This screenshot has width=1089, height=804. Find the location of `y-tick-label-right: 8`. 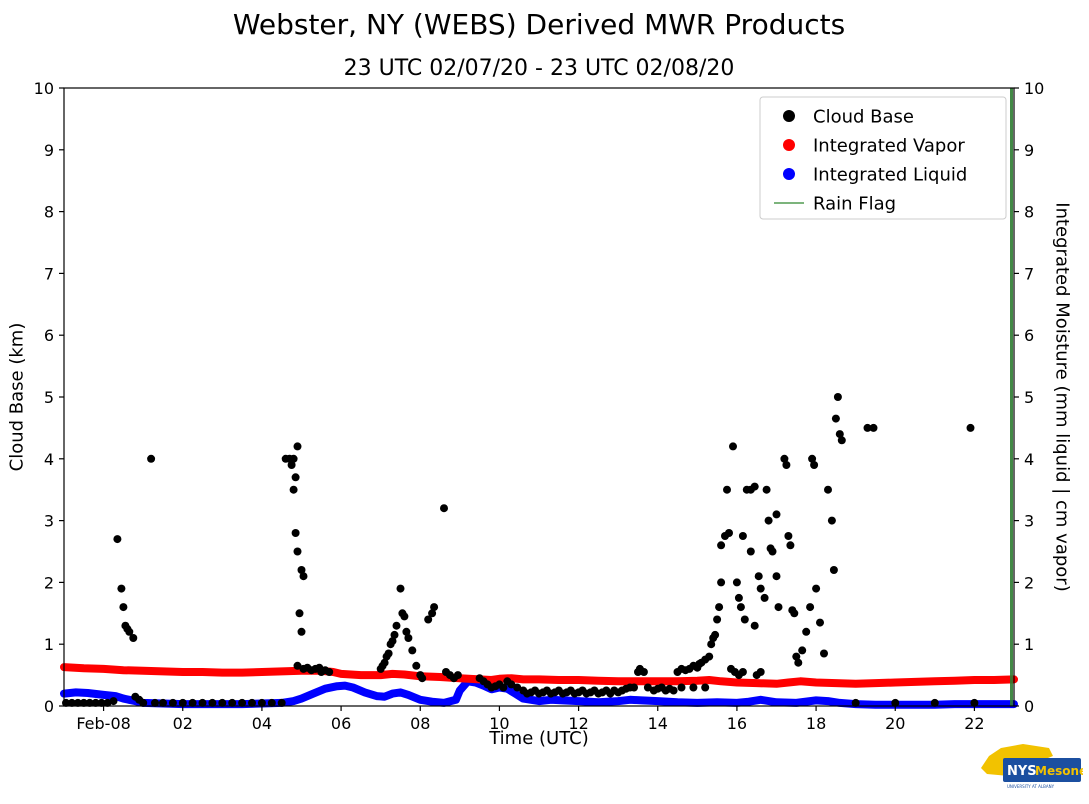

y-tick-label-right: 8 is located at coordinates (1029, 212).